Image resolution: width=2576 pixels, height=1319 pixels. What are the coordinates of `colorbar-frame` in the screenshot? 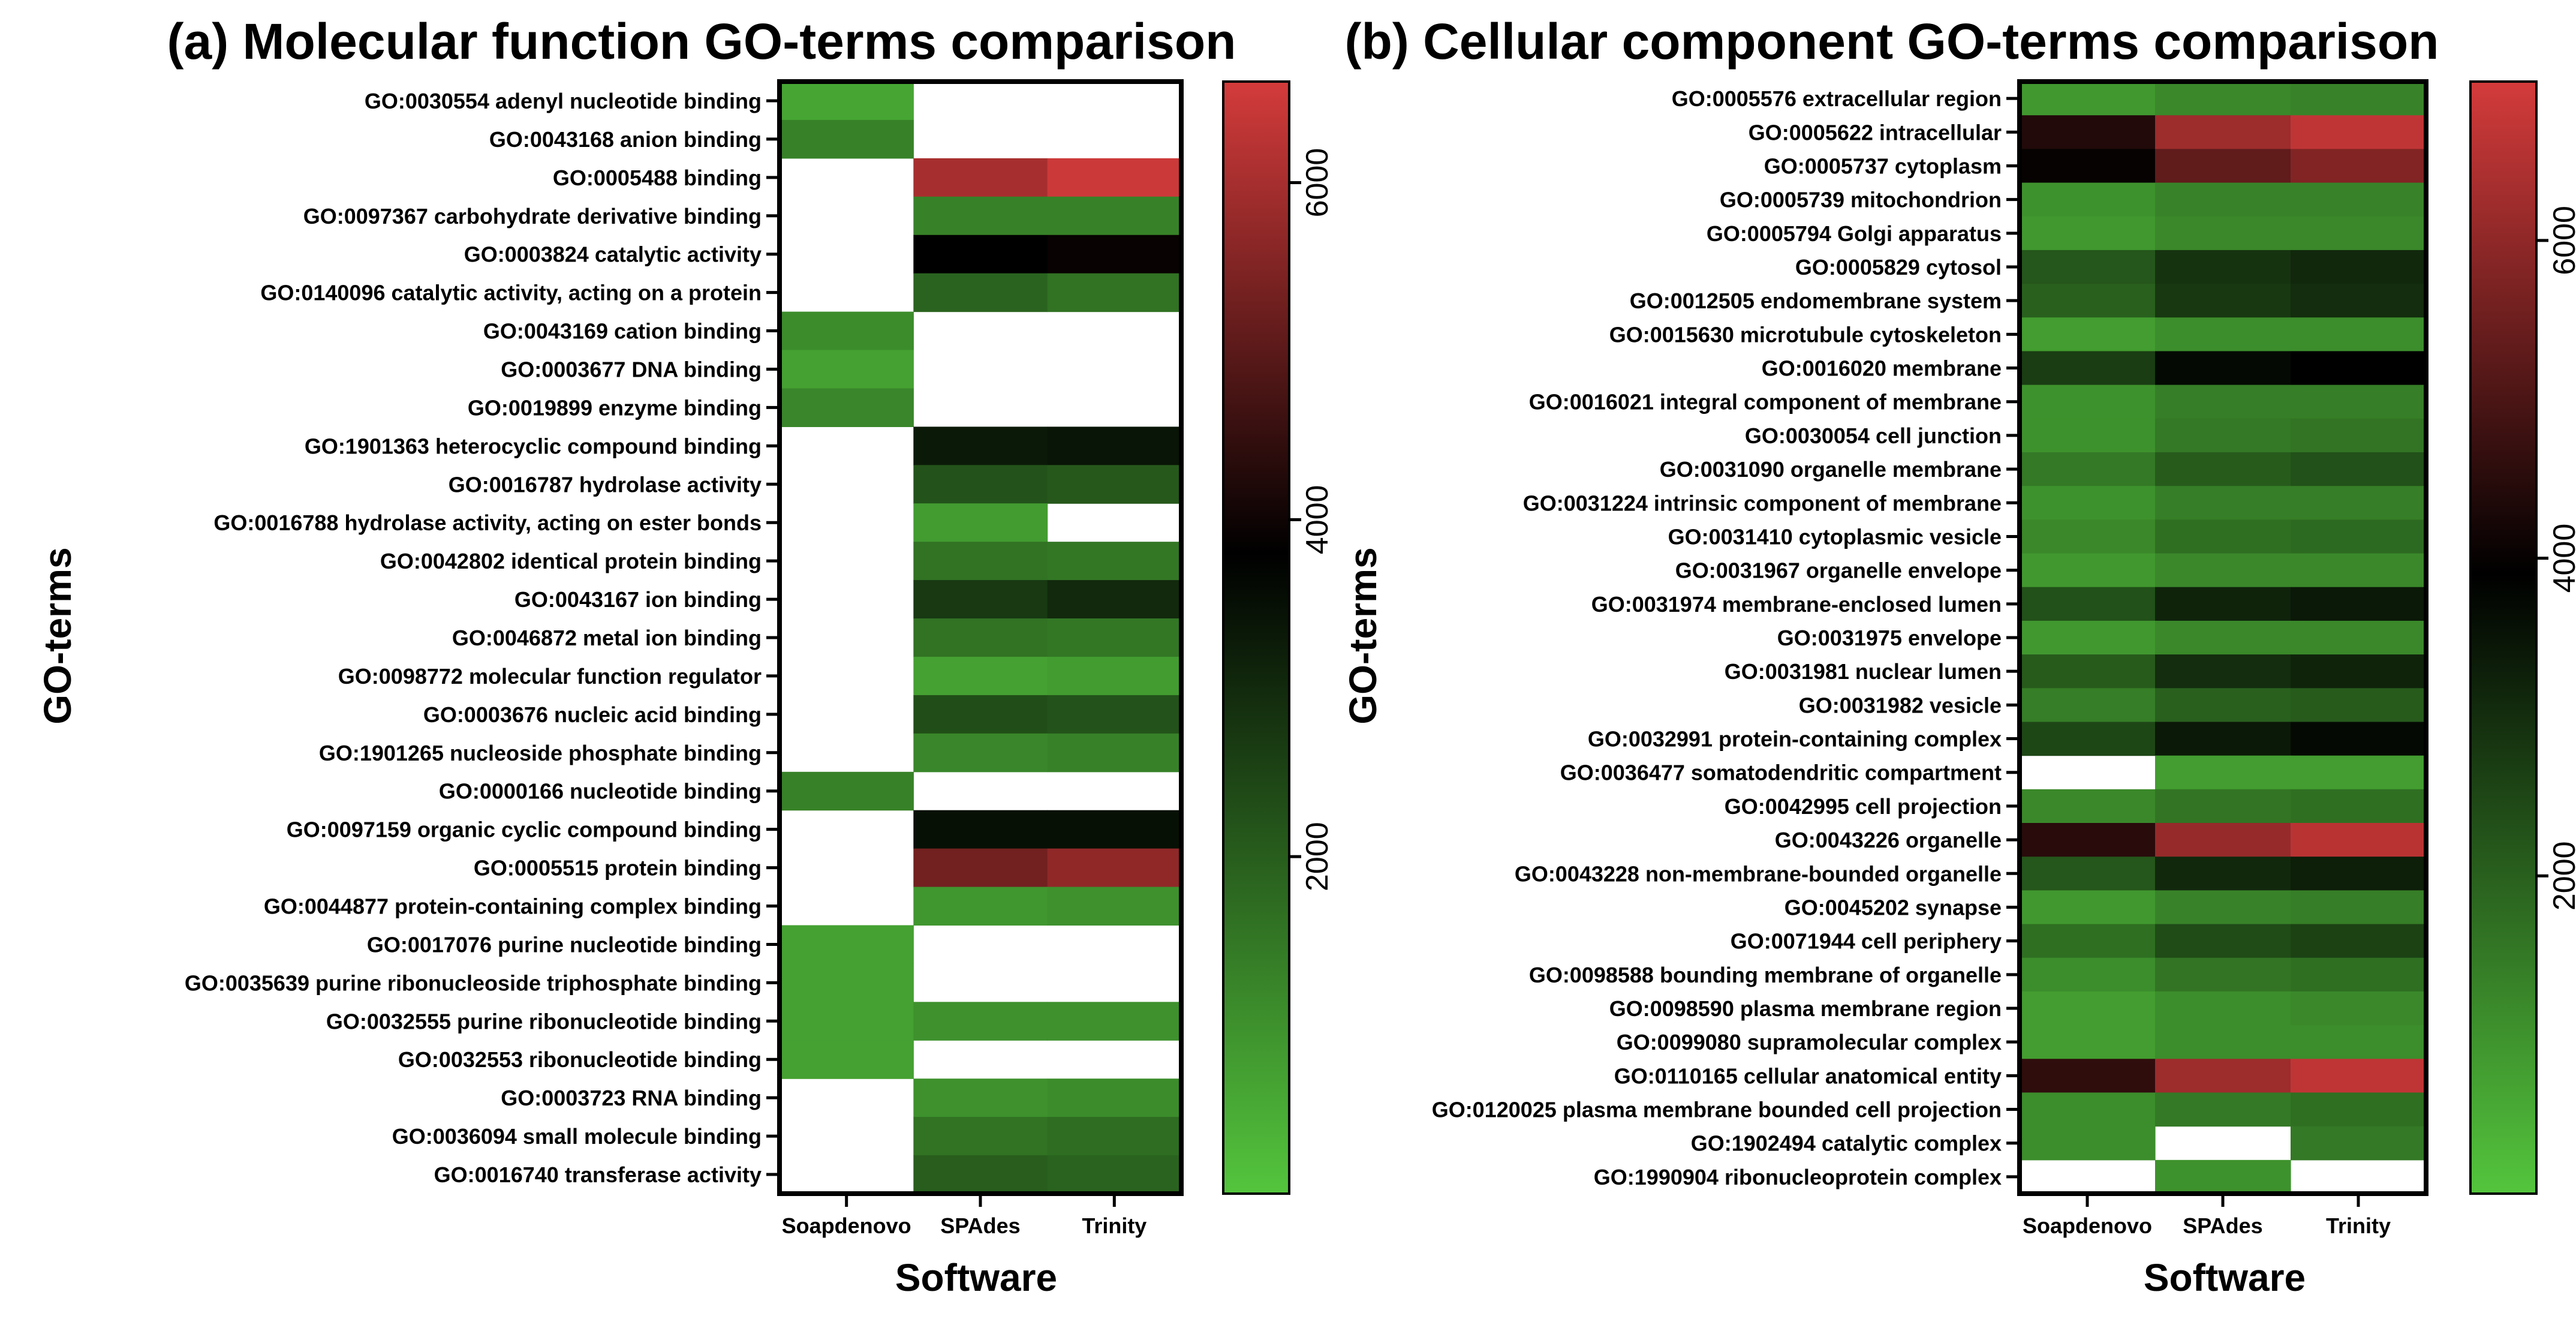 It's located at (2504, 638).